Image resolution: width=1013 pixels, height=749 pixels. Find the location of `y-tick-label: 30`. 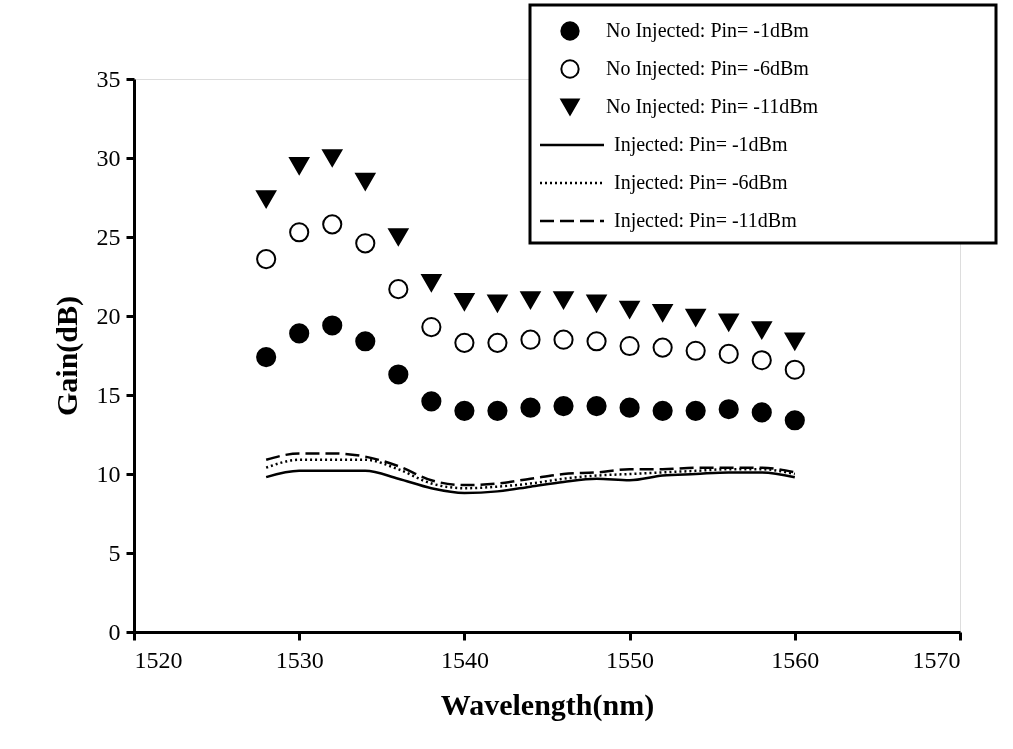

y-tick-label: 30 is located at coordinates (108, 157).